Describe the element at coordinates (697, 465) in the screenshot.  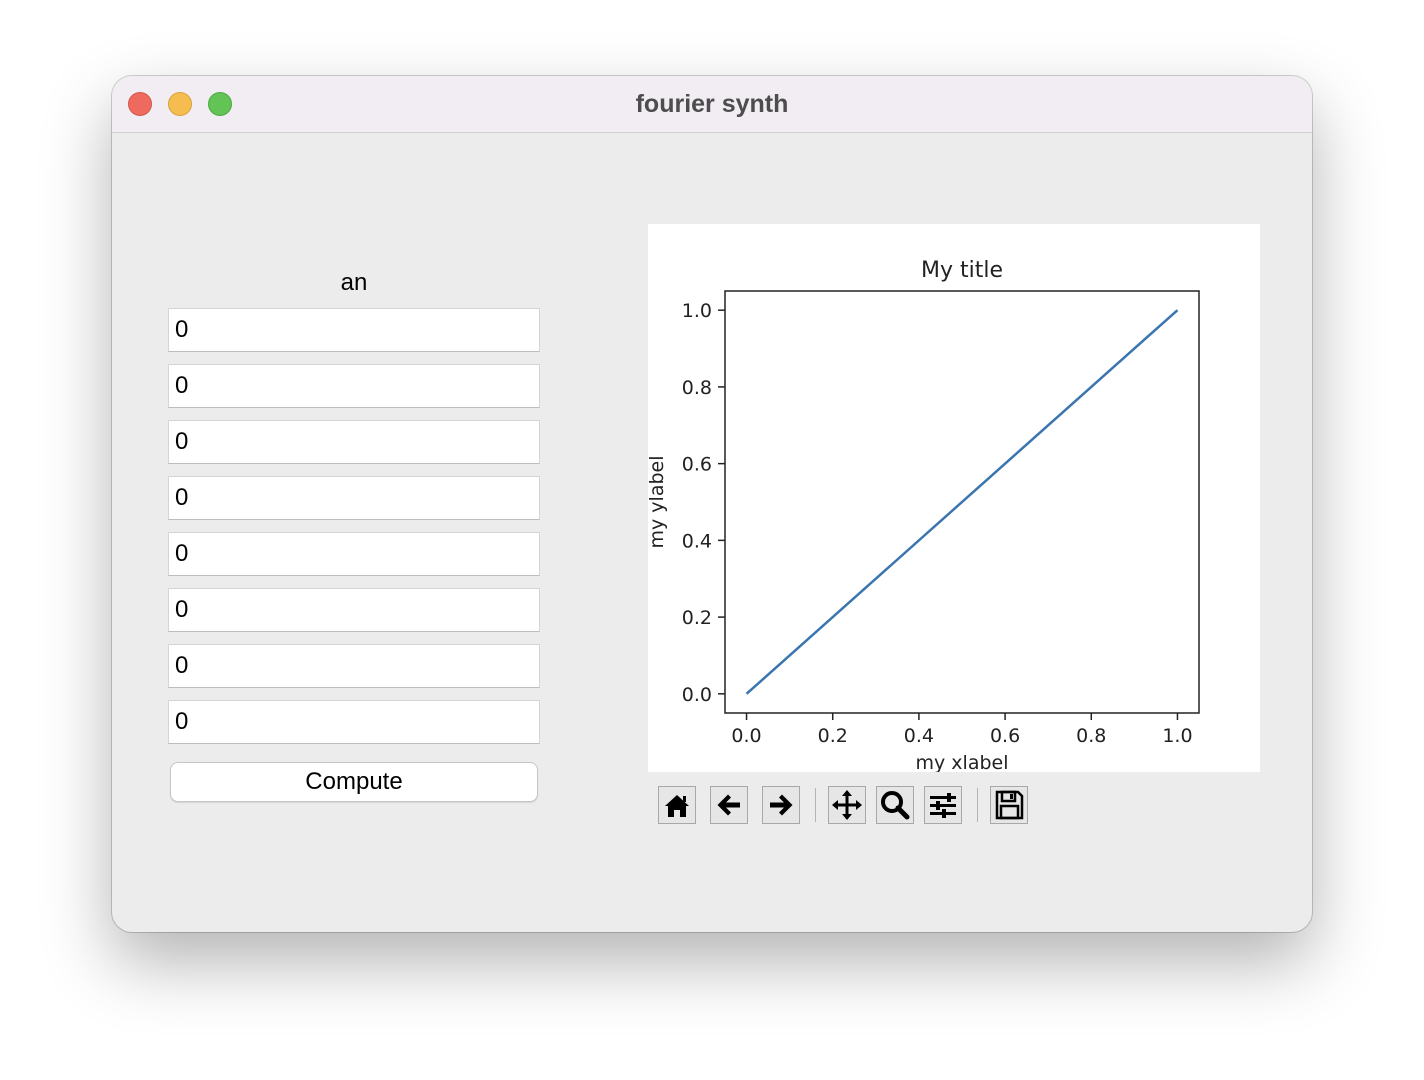
I see `y-tick-label: 0.6` at that location.